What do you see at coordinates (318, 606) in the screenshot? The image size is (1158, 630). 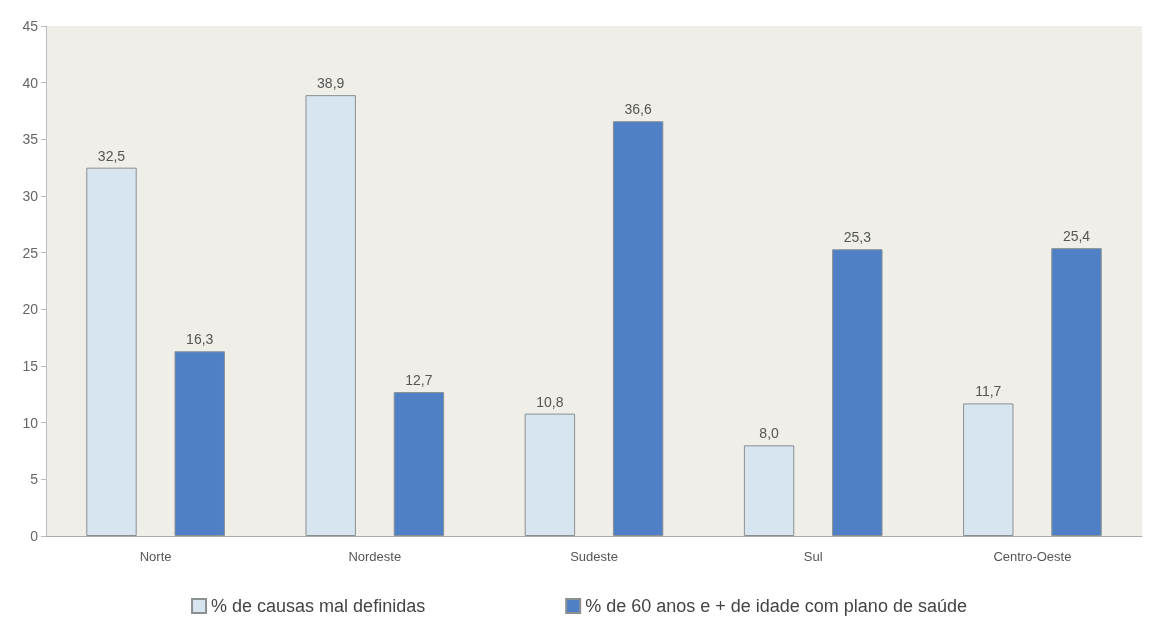 I see `legend-label: % de causas mal definidas` at bounding box center [318, 606].